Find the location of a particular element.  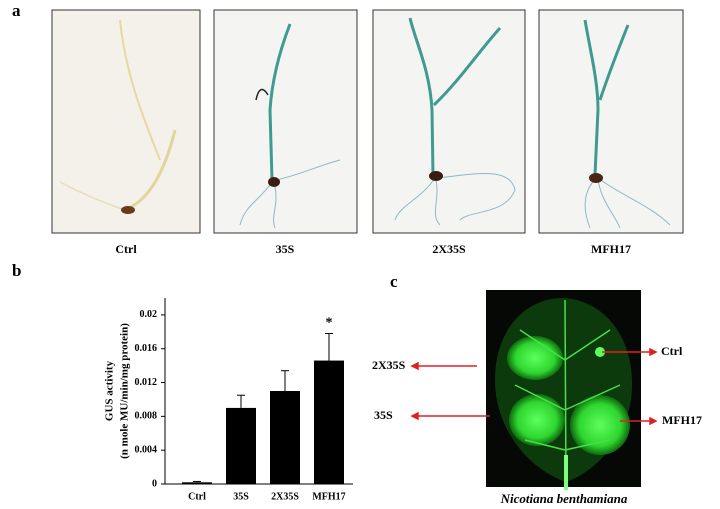

leaf-label: 2X35S is located at coordinates (389, 365).